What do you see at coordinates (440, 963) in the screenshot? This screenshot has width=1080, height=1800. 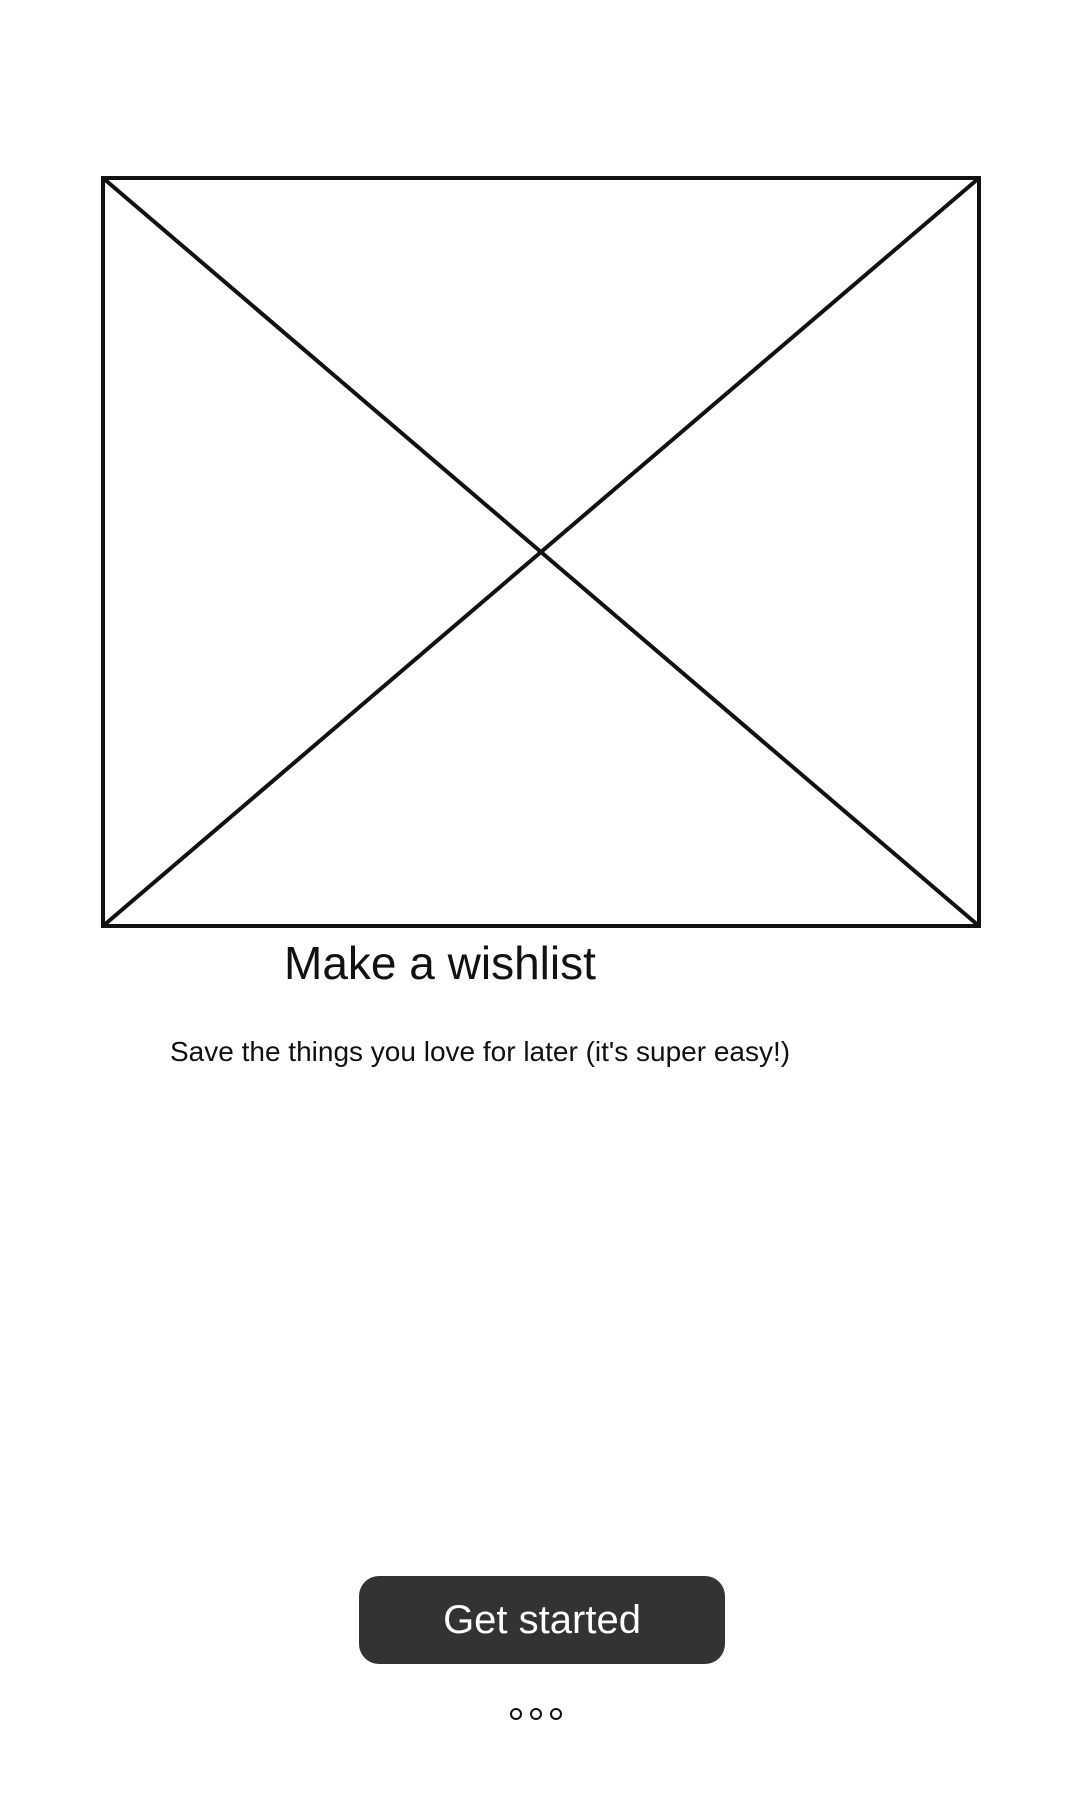 I see `page-title: Make a wishlist` at bounding box center [440, 963].